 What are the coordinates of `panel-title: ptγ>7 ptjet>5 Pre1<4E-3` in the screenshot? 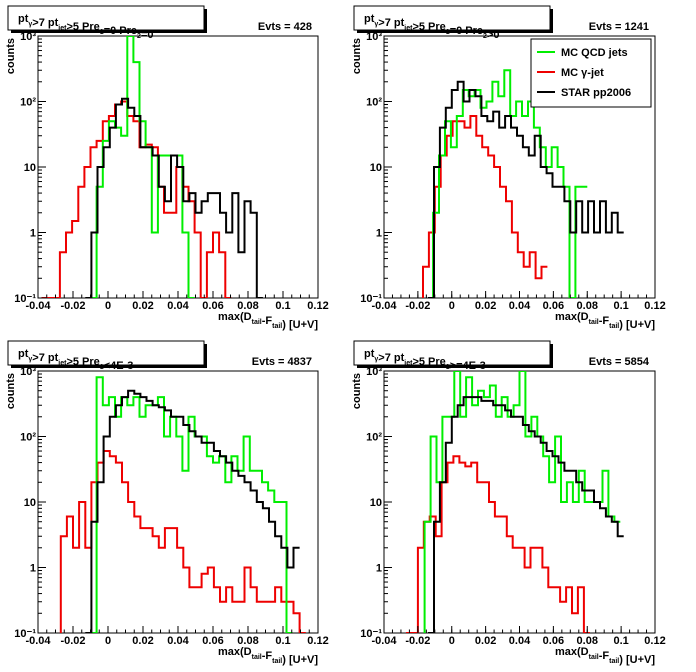 It's located at (75, 360).